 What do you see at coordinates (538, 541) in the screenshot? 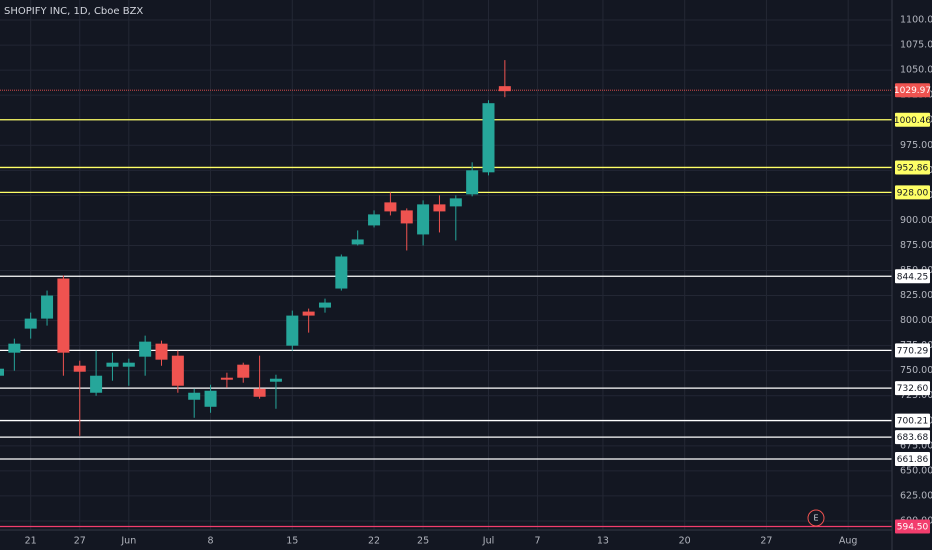
I see `x-tick-label: 7` at bounding box center [538, 541].